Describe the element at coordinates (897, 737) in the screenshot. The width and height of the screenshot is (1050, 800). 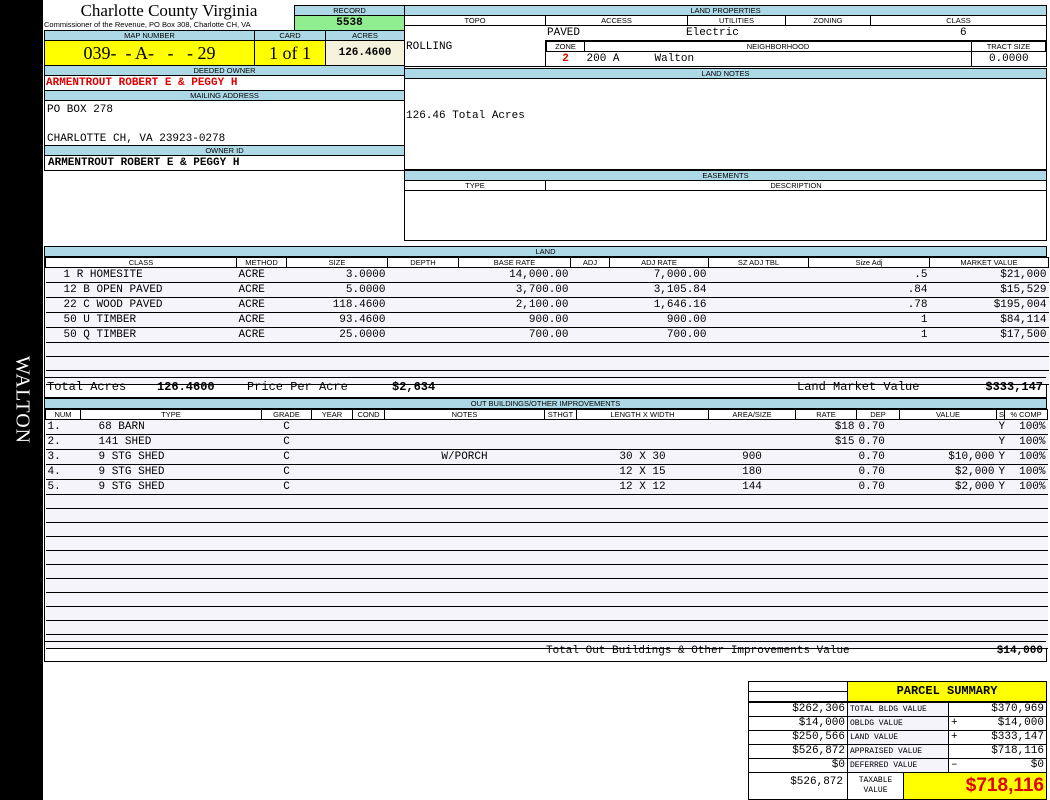
I see `summary-row: $250,566 LAND VALUE + $333,147` at that location.